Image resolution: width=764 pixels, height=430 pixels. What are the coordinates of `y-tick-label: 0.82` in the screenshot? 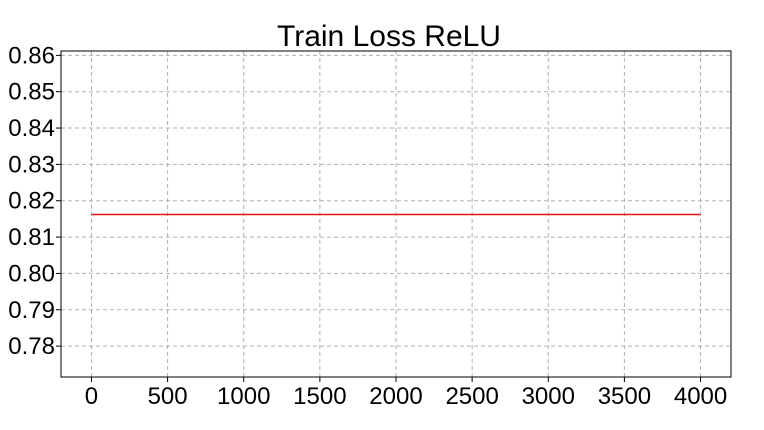 It's located at (31, 201).